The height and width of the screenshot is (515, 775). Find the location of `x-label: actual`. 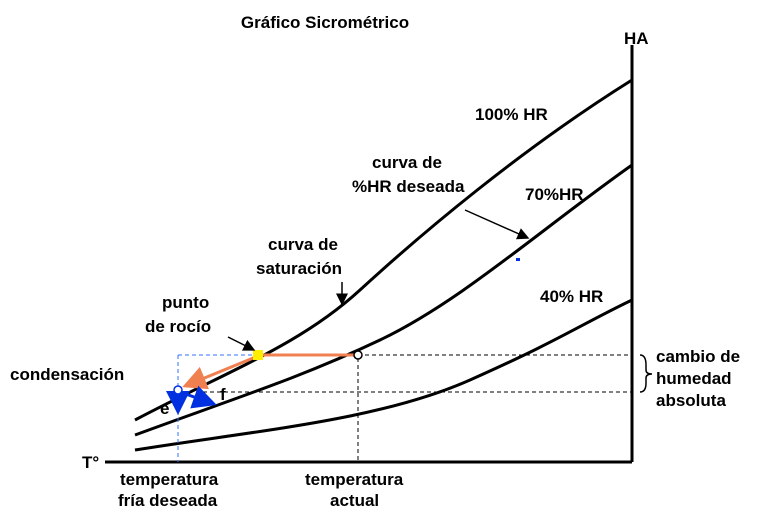

x-label: actual is located at coordinates (354, 500).